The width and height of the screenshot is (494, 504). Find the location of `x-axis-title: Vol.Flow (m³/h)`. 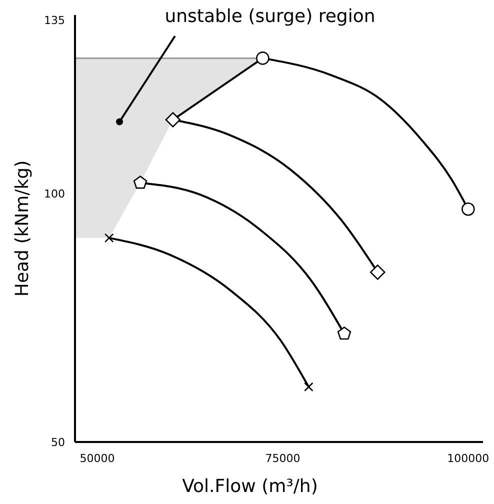

x-axis-title: Vol.Flow (m³/h) is located at coordinates (250, 486).